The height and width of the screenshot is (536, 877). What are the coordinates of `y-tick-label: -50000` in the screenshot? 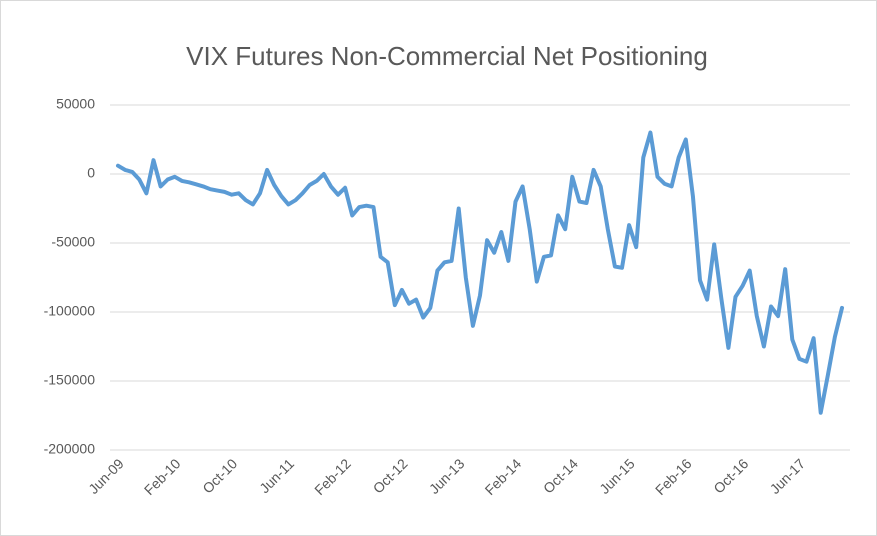 It's located at (73, 242).